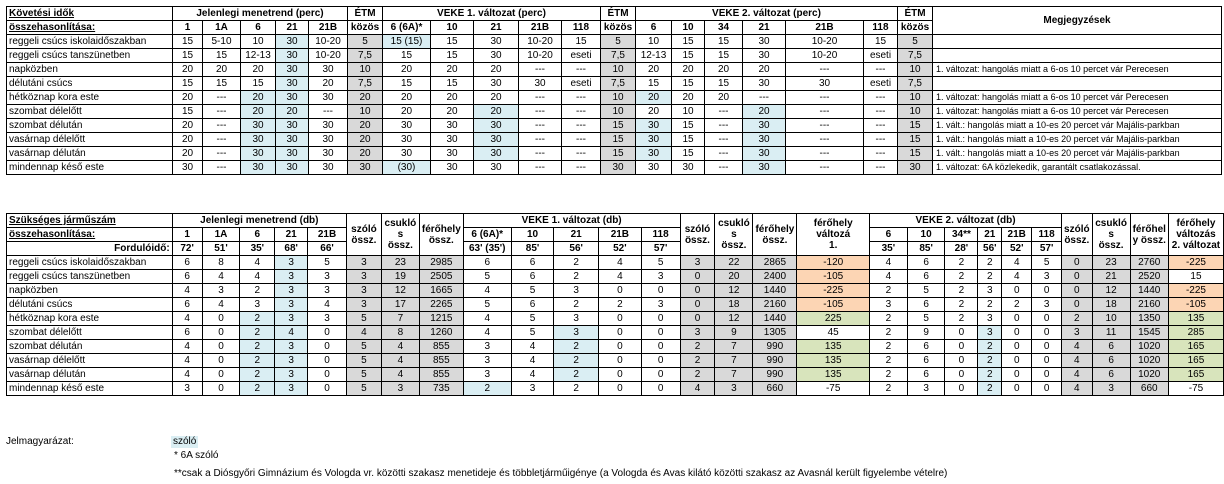 The height and width of the screenshot is (484, 1224). What do you see at coordinates (328, 27) in the screenshot?
I see `t1-col-header: 21B` at bounding box center [328, 27].